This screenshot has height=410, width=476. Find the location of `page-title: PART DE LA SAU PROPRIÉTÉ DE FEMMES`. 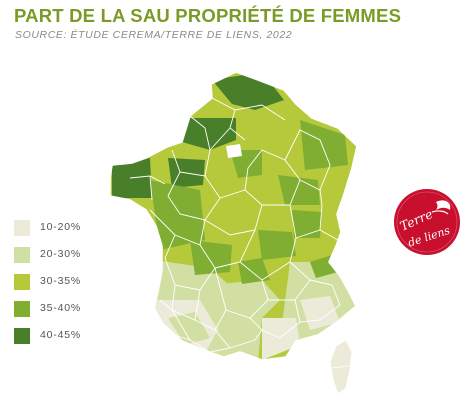

page-title: PART DE LA SAU PROPRIÉTÉ DE FEMMES is located at coordinates (208, 15).